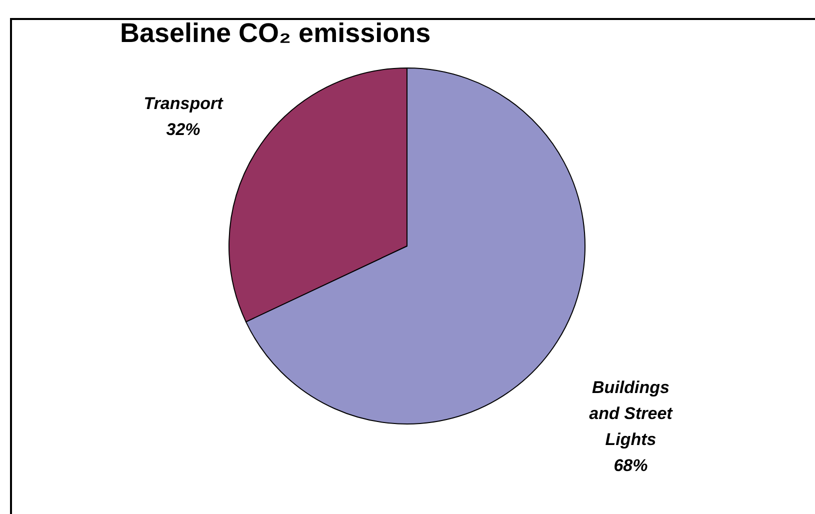 This screenshot has height=514, width=815. I want to click on data-label: 68%, so click(631, 465).